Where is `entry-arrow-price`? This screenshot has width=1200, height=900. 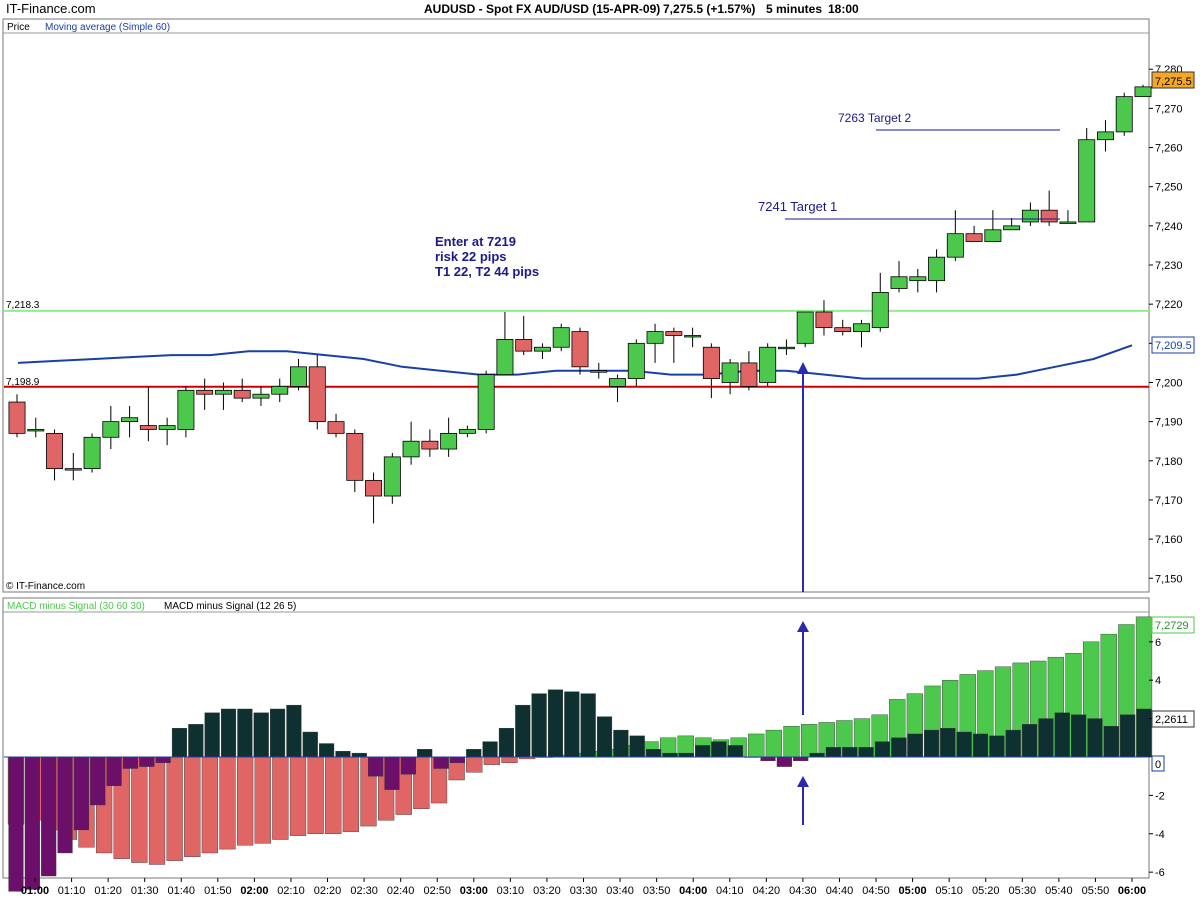 entry-arrow-price is located at coordinates (803, 477).